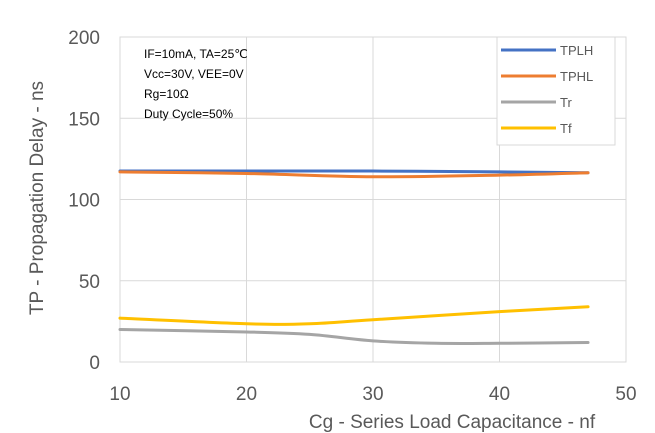  What do you see at coordinates (354, 315) in the screenshot?
I see `series-line-tf` at bounding box center [354, 315].